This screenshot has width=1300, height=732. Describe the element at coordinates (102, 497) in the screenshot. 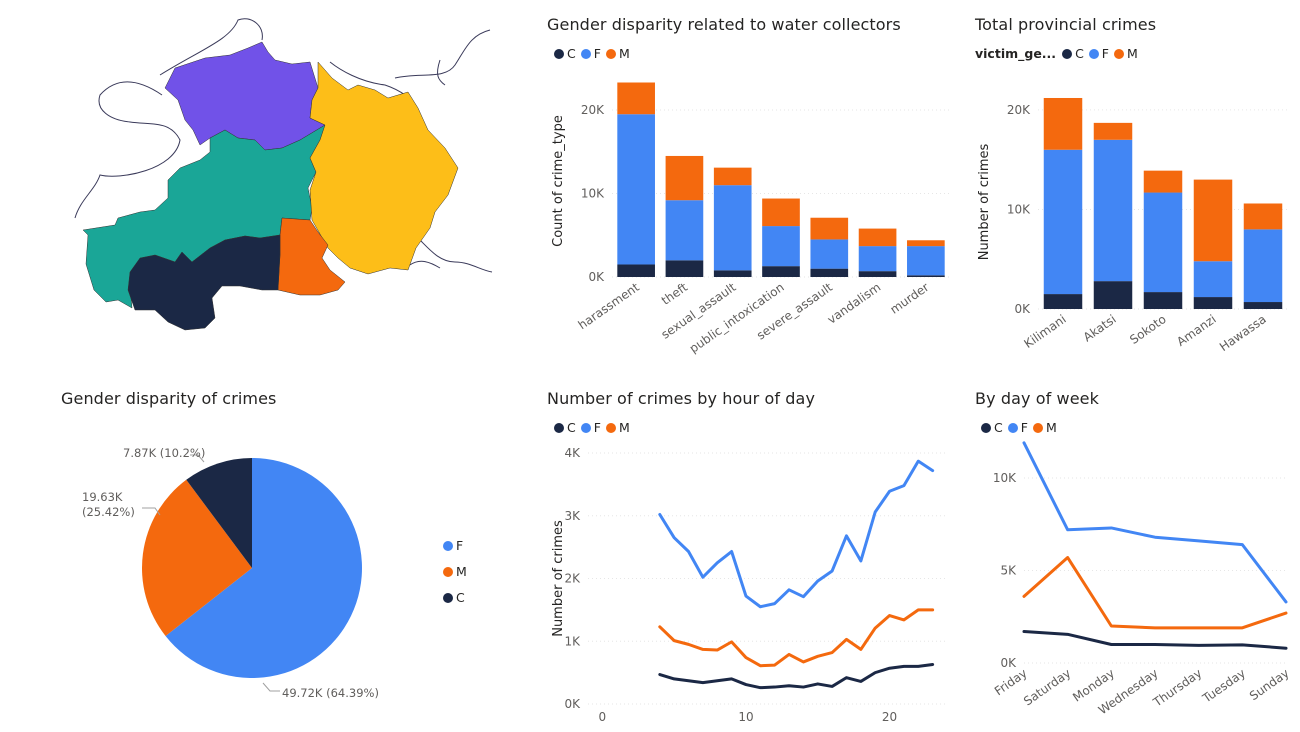

I see `pie-data-label: 19.63K` at that location.